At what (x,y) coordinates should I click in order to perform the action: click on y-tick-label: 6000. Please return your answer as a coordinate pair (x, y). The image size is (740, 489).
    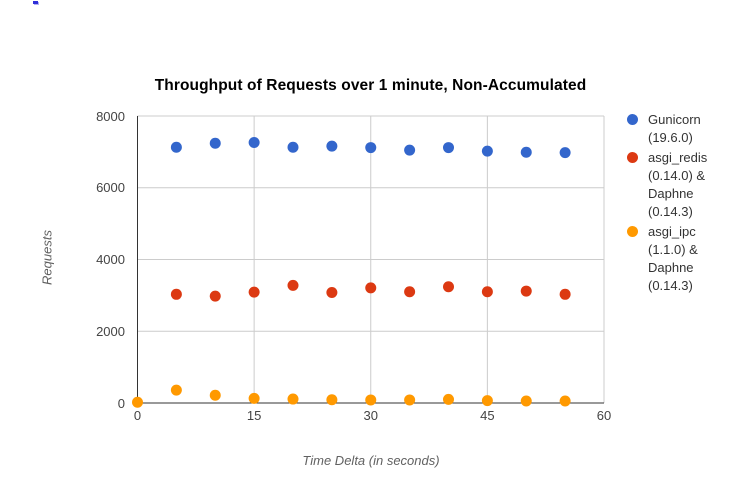
    Looking at the image, I should click on (110, 188).